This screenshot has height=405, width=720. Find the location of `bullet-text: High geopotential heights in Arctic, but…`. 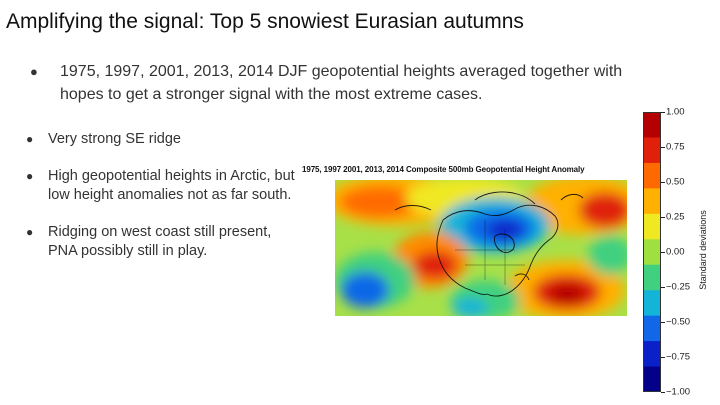

bullet-text: High geopotential heights in Arctic, but… is located at coordinates (171, 185).